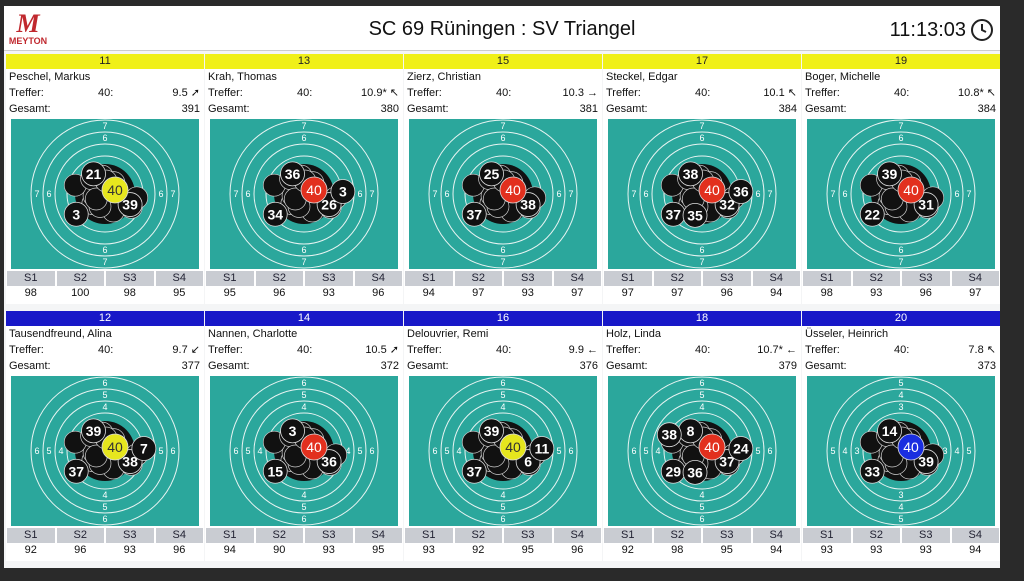  What do you see at coordinates (105, 93) in the screenshot?
I see `hits-row: Treffer: 40: 9.5 ➚` at bounding box center [105, 93].